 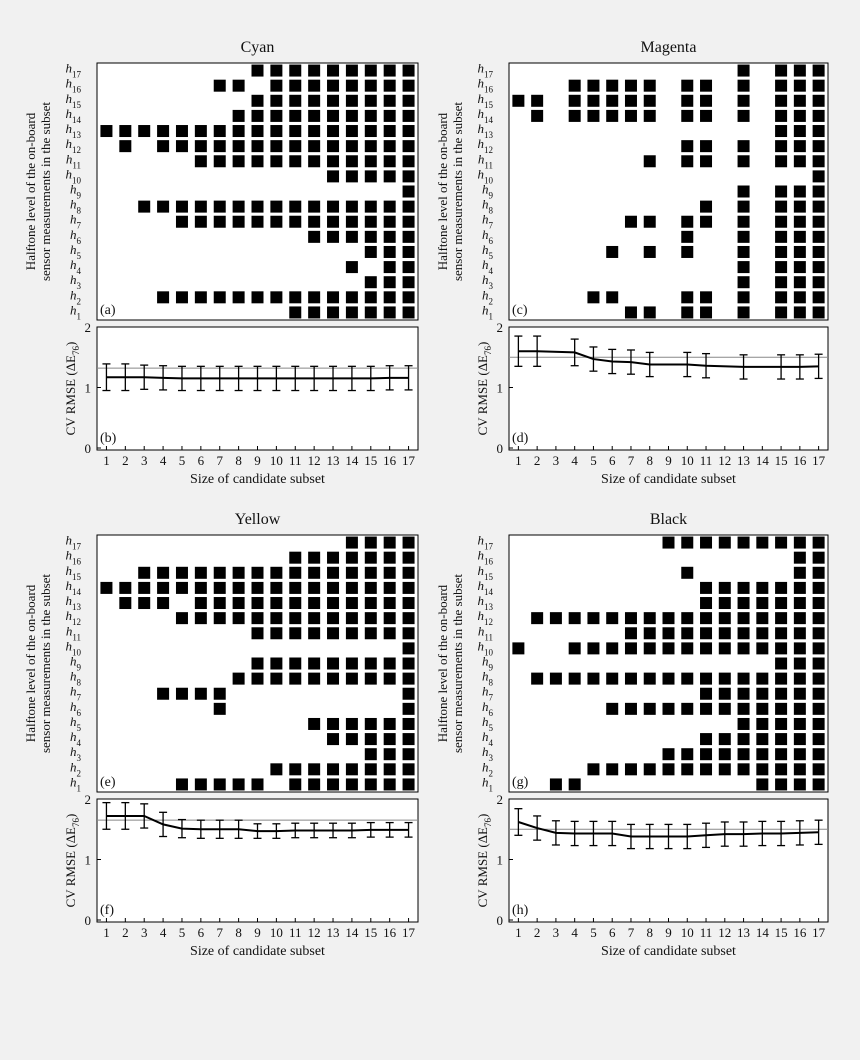 I want to click on h-level-tick: h3, so click(x=488, y=753).